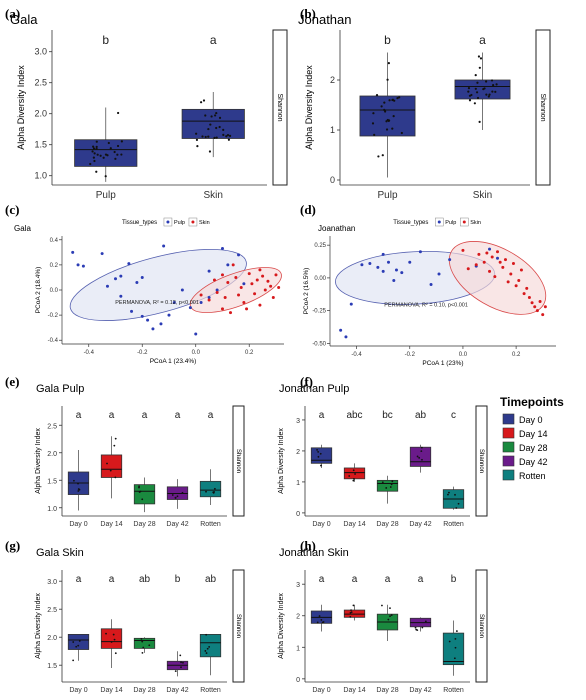  What do you see at coordinates (24, 19) in the screenshot?
I see `chart-title-a: Gala` at bounding box center [24, 19].